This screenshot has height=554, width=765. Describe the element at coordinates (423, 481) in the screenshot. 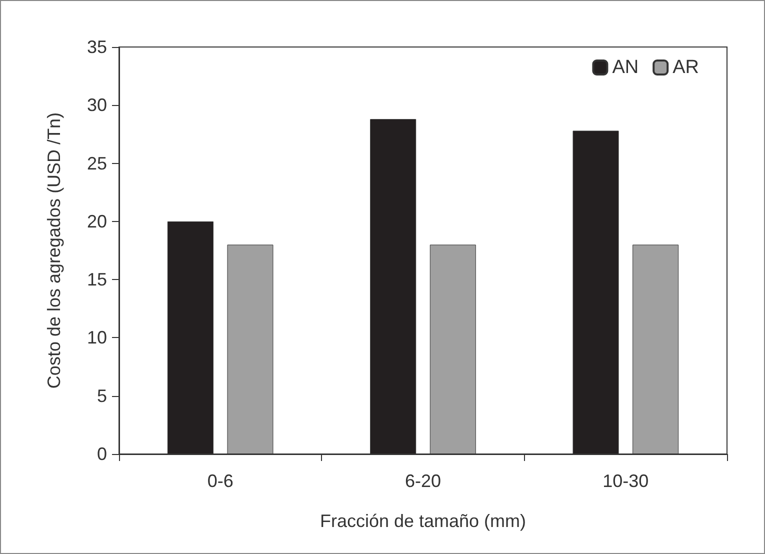

I see `x-tick-label: 6-20` at that location.